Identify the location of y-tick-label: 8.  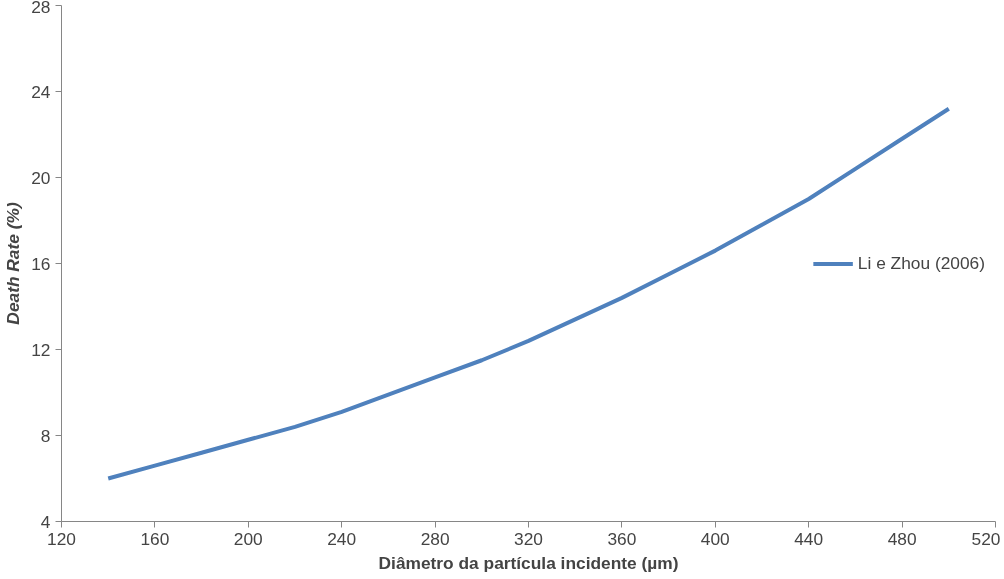
(45, 435).